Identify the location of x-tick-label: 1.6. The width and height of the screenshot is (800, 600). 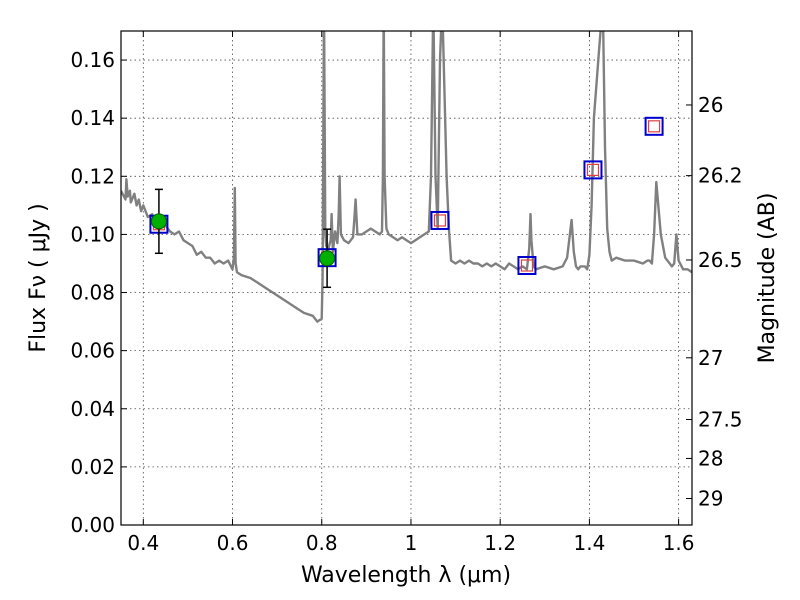
(679, 543).